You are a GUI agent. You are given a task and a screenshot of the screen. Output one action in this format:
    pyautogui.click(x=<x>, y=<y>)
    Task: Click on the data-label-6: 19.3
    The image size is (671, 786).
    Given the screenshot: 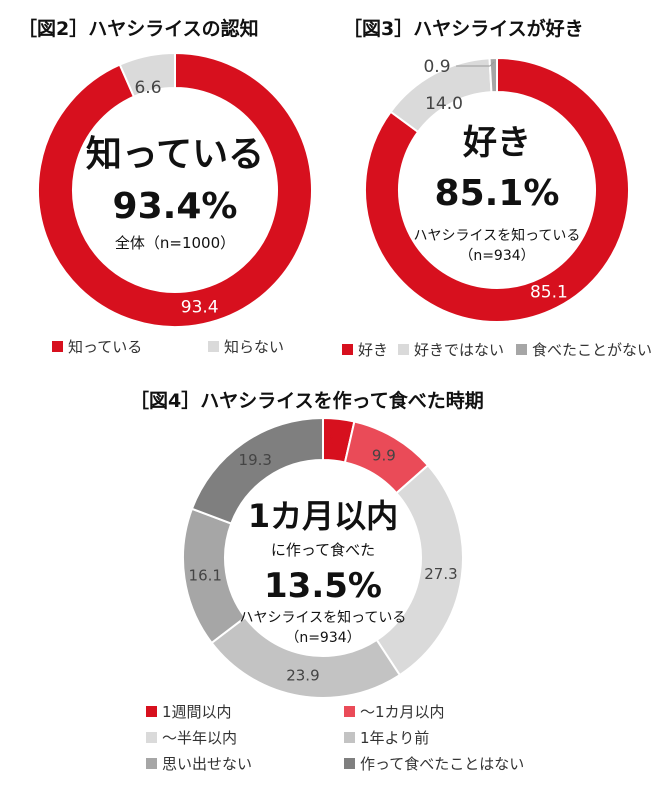 What is the action you would take?
    pyautogui.click(x=255, y=460)
    